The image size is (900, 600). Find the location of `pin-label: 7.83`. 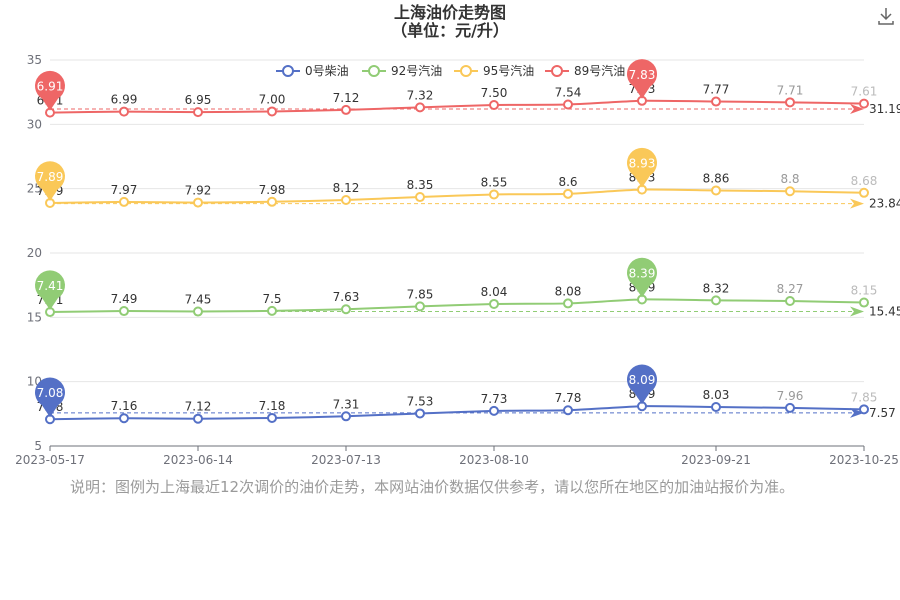

pin-label: 7.83 is located at coordinates (642, 75).